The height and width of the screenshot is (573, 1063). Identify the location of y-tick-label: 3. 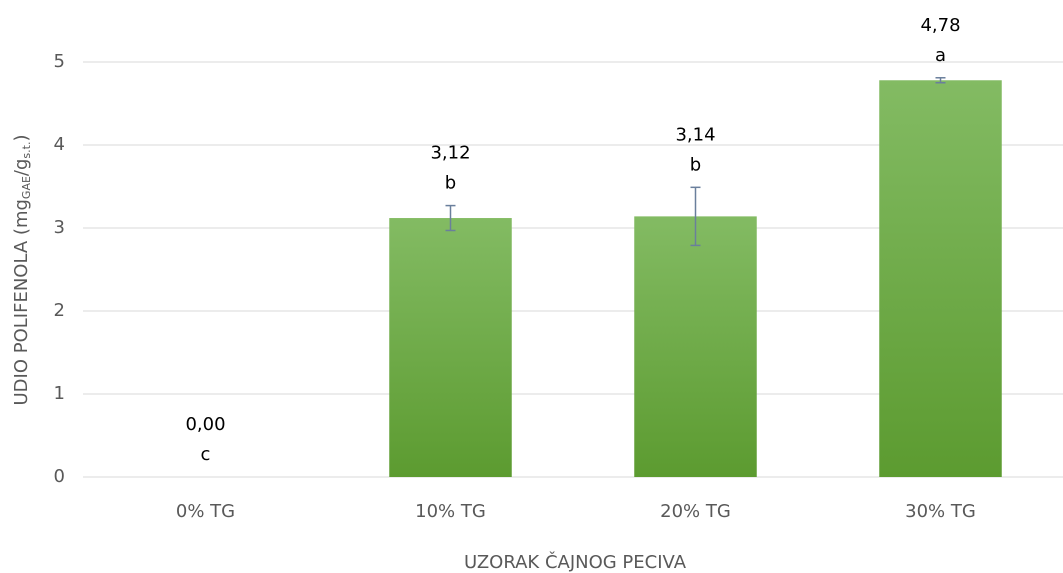
(59, 227).